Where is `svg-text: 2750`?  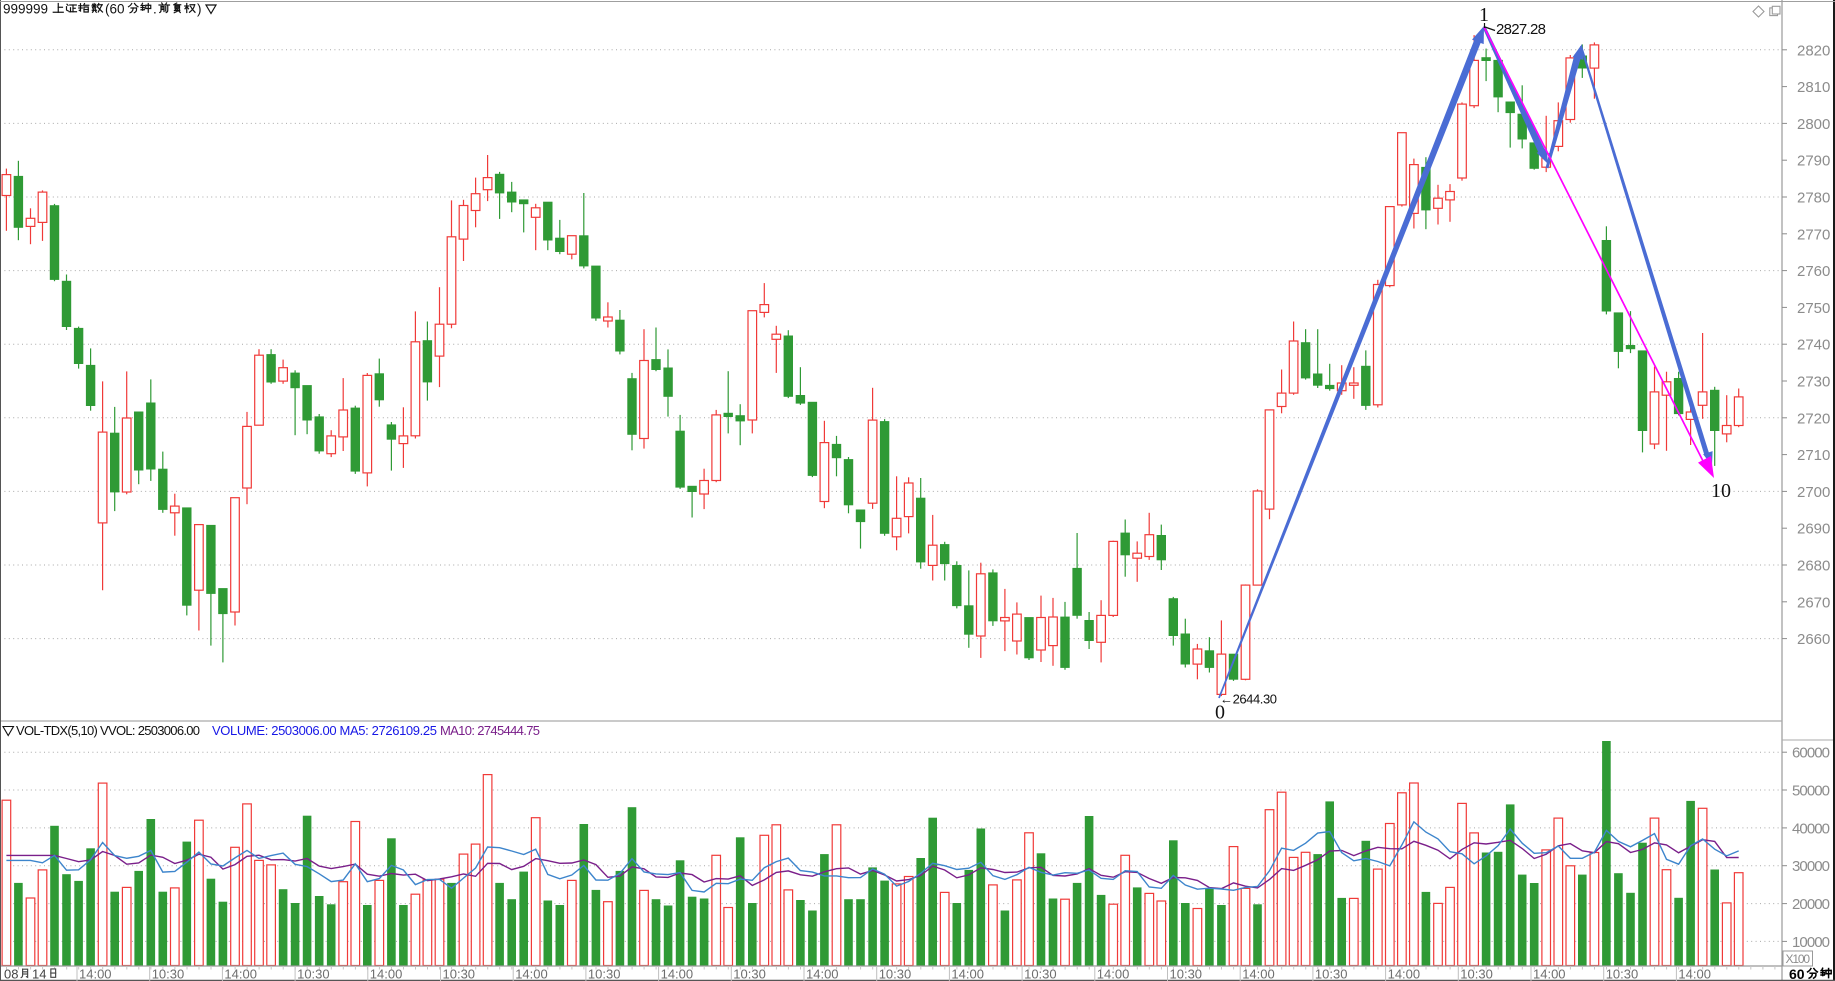 svg-text: 2750 is located at coordinates (1813, 308).